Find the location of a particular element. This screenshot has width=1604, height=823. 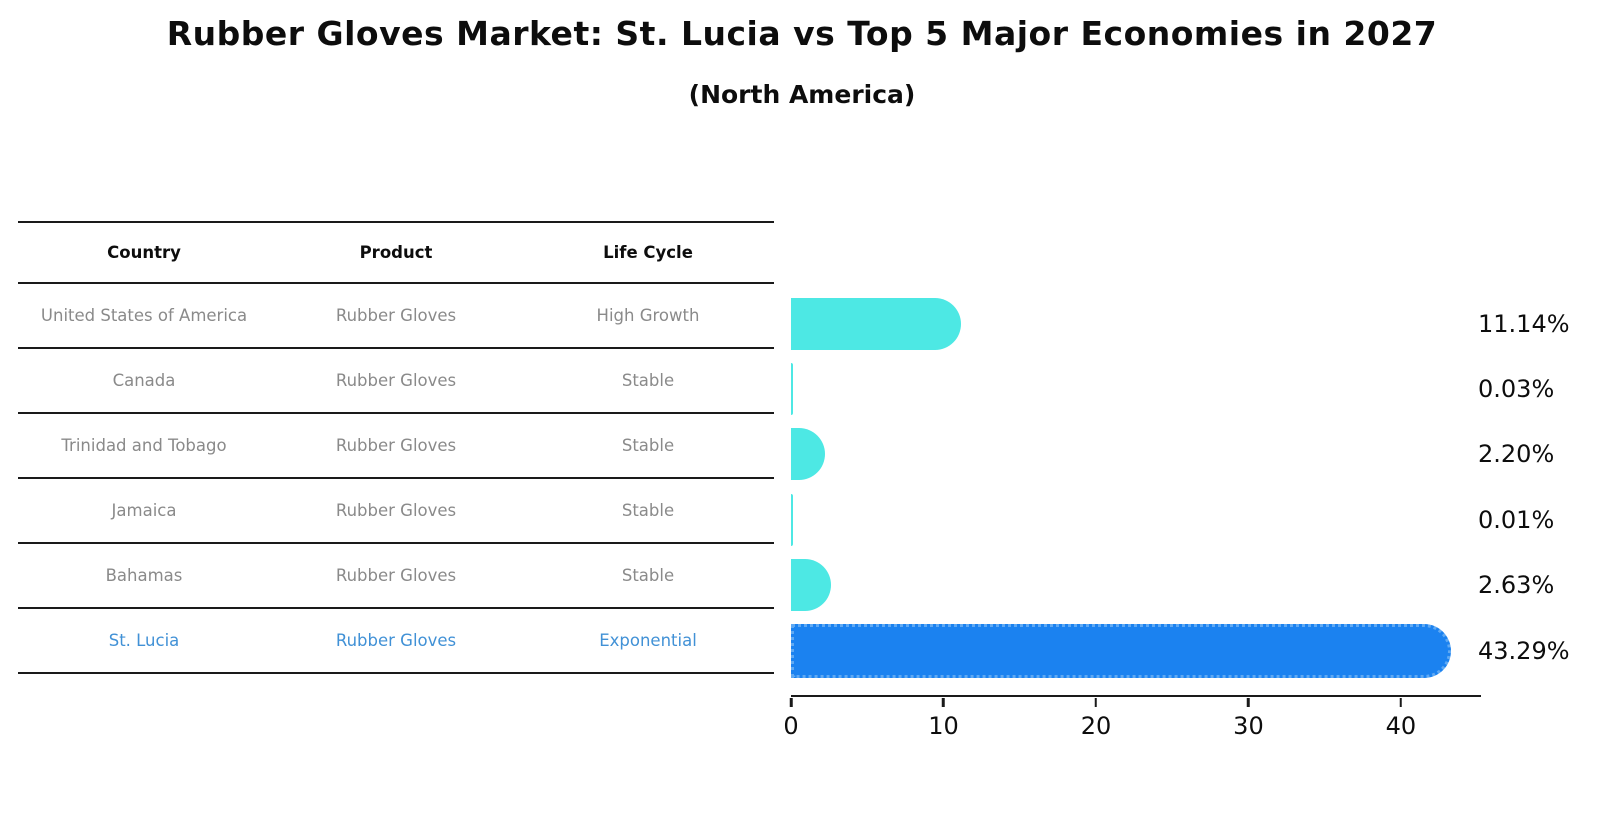

value-label: 43.29% is located at coordinates (1524, 650).